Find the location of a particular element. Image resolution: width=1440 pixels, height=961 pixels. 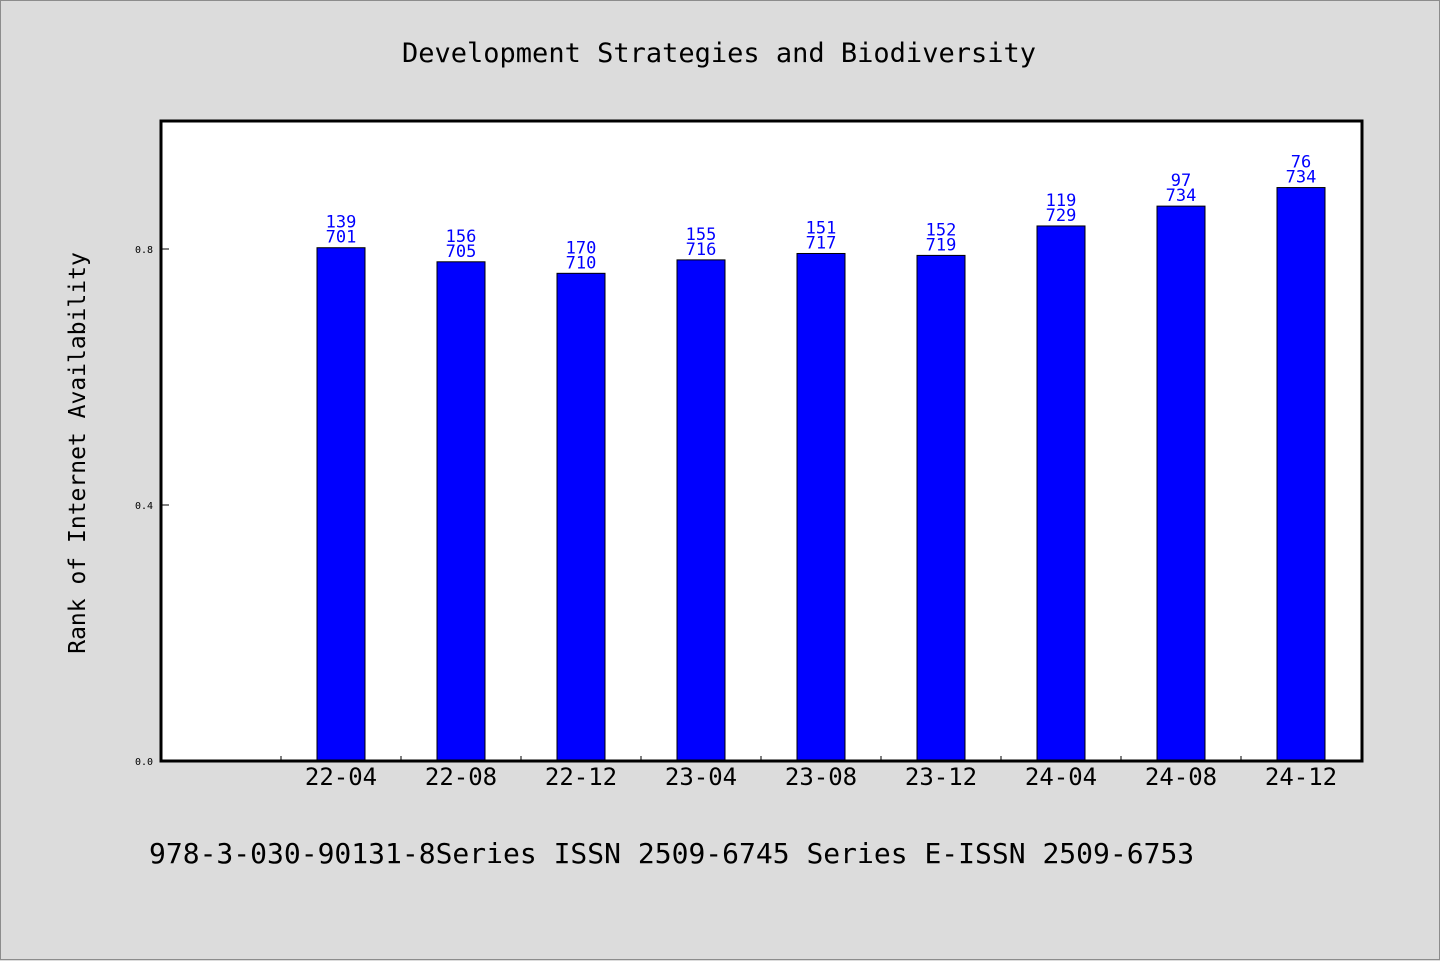

data-label-top: 152 is located at coordinates (941, 230).